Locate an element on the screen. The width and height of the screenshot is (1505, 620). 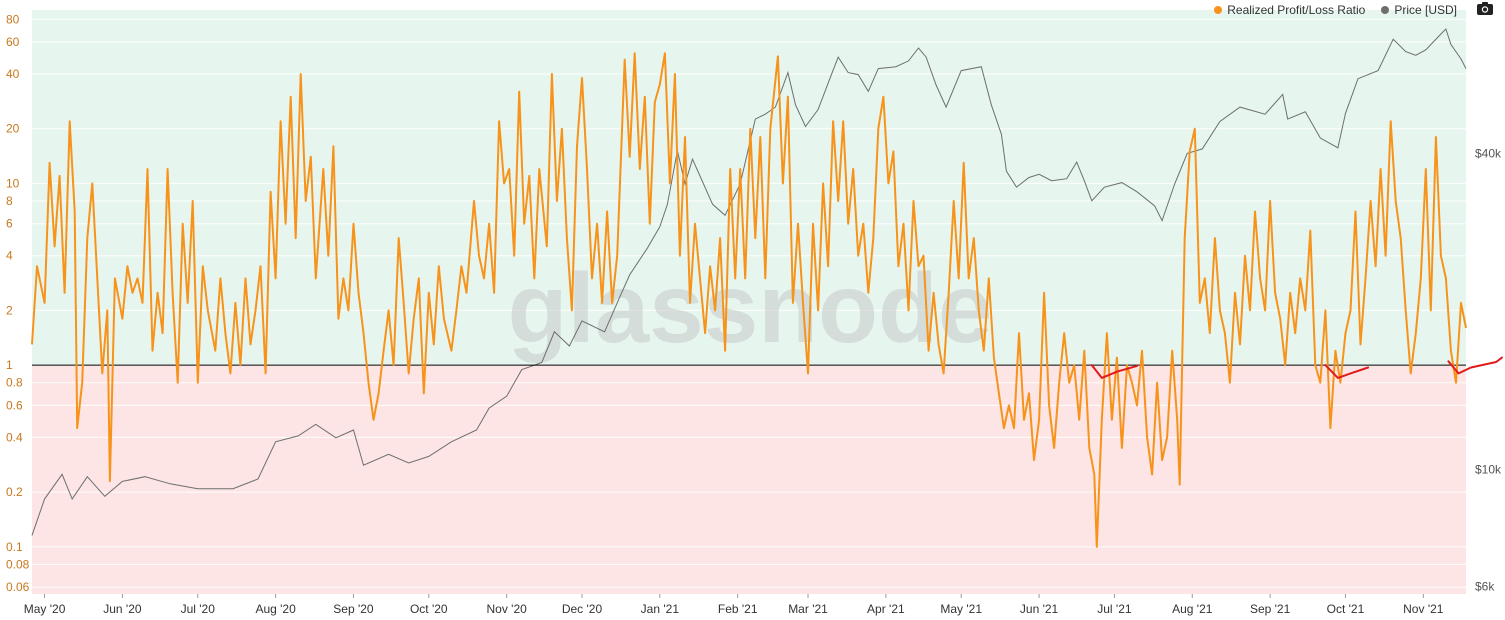
legend: Realized Profit/Loss Ratio Price [USD] is located at coordinates (1335, 10).